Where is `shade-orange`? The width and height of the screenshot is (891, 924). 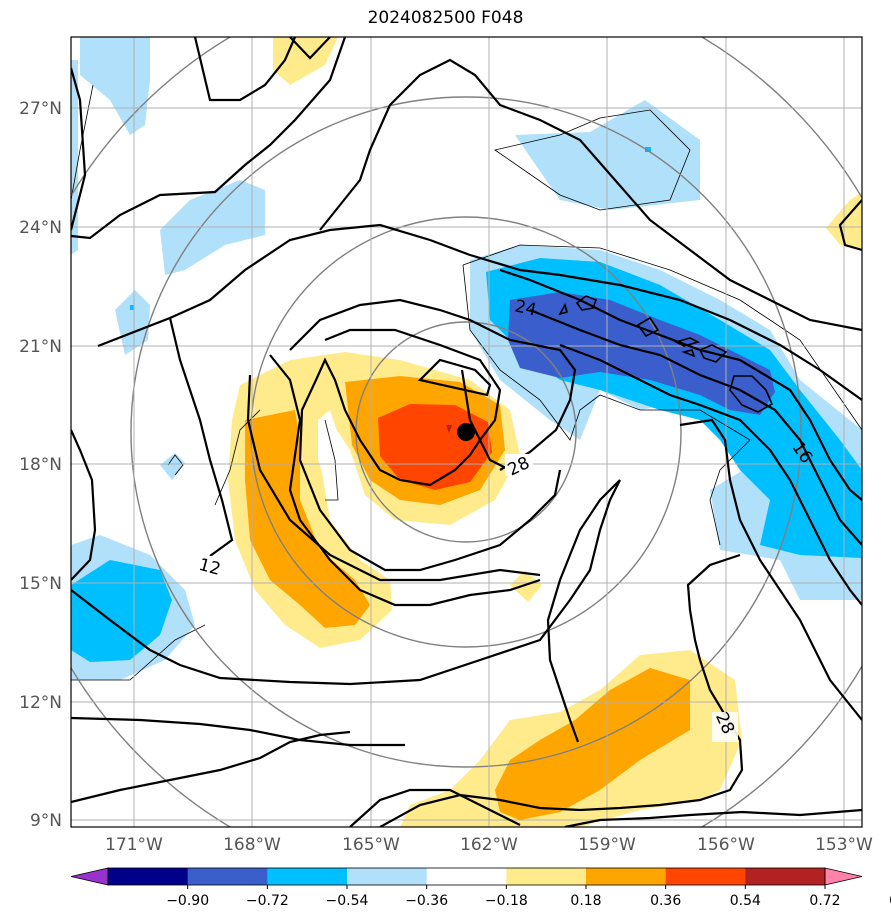 shade-orange is located at coordinates (592, 744).